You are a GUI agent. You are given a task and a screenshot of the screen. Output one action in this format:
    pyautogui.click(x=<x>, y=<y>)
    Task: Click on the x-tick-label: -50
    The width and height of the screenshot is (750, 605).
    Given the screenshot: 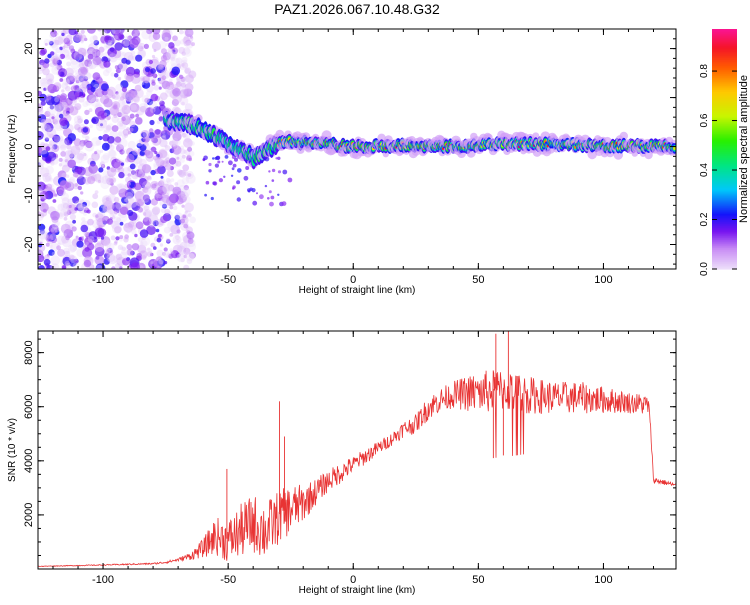 What is the action you would take?
    pyautogui.click(x=228, y=280)
    